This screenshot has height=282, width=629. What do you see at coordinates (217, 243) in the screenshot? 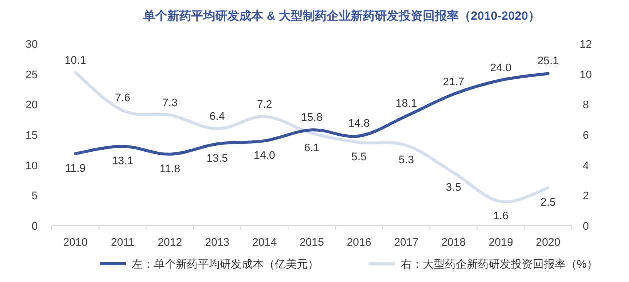
I see `x-tick-label: 2013` at bounding box center [217, 243].